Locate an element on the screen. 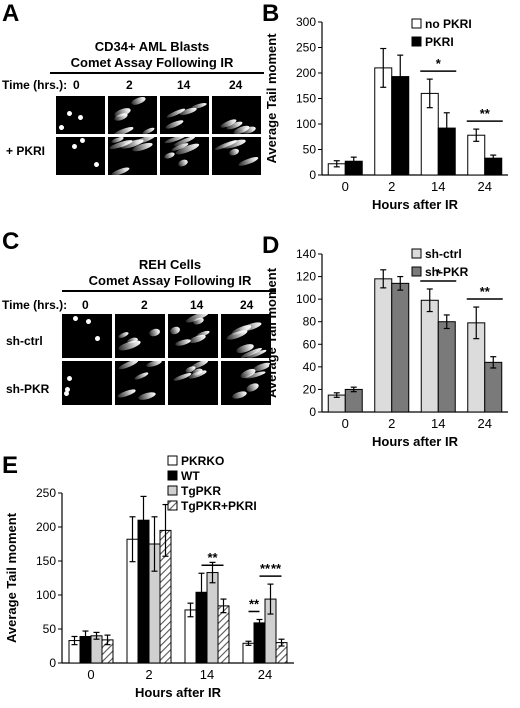 The width and height of the screenshot is (520, 708). panel-letter-a: A is located at coordinates (11, 13).